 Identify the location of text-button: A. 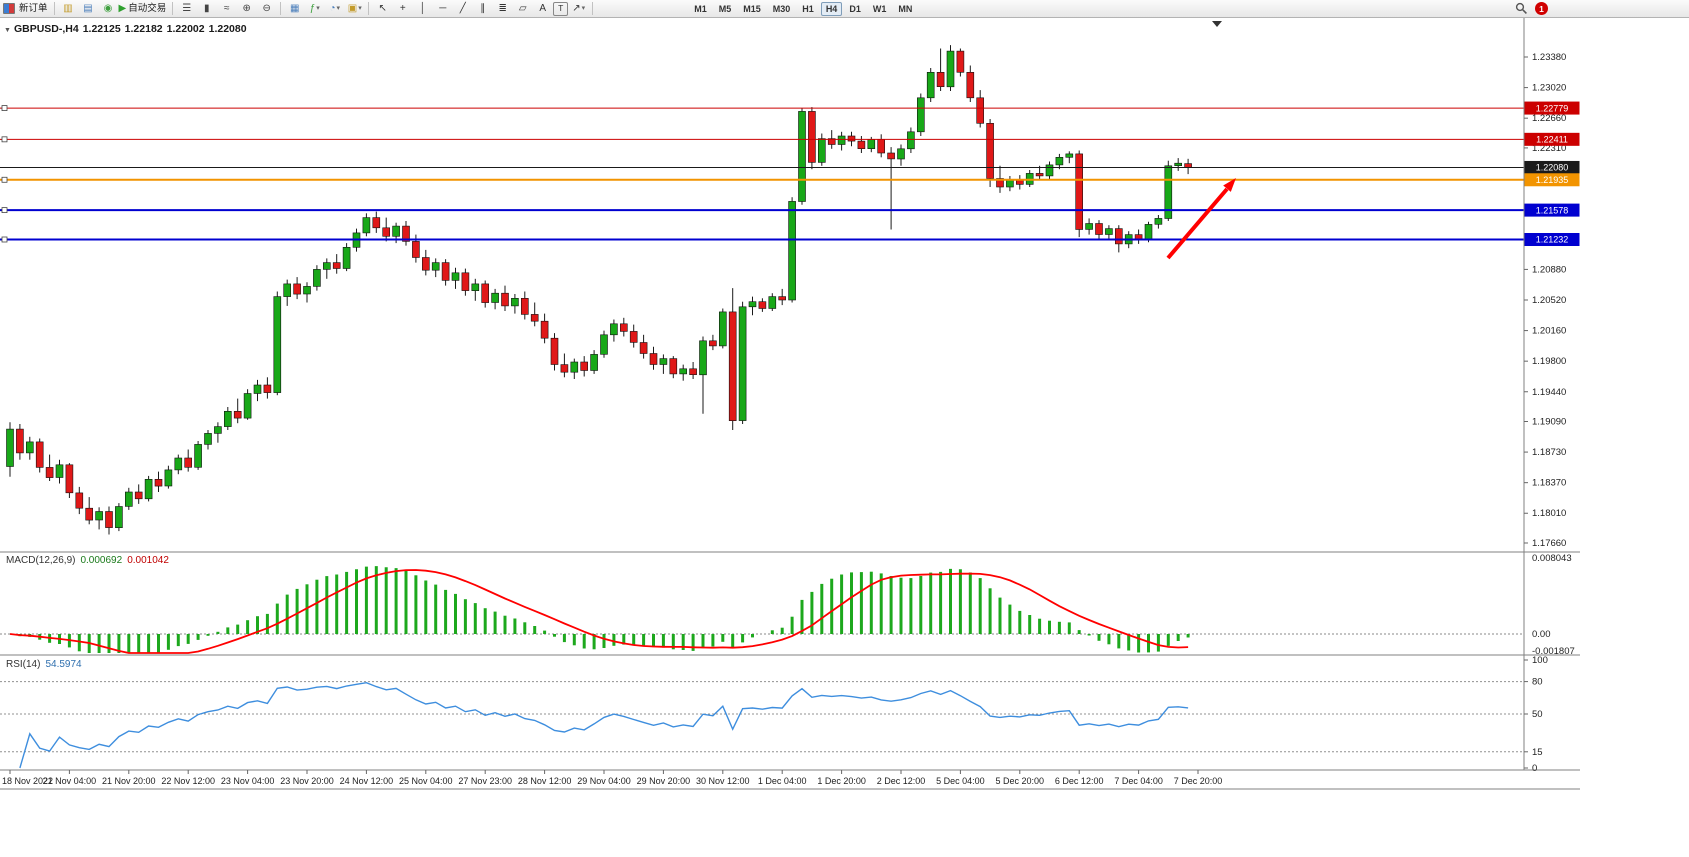
(542, 8).